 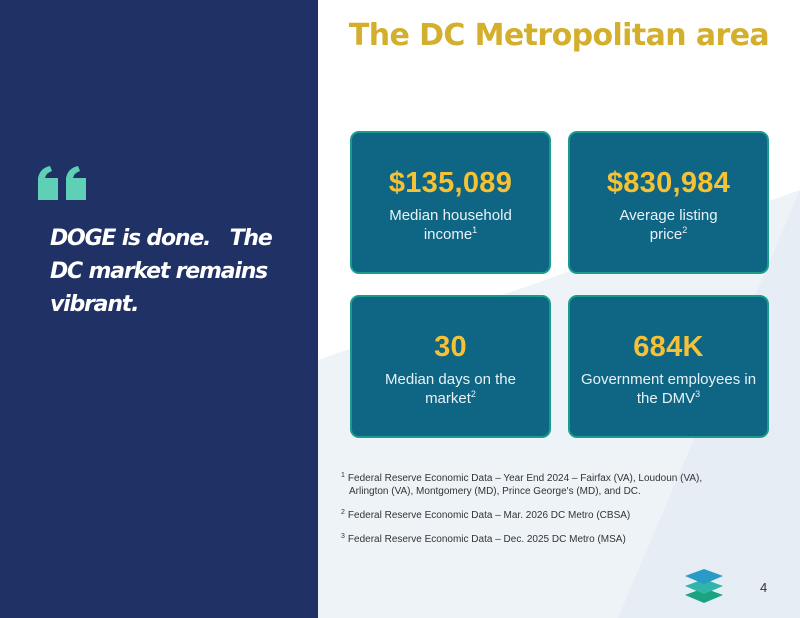 What do you see at coordinates (450, 202) in the screenshot?
I see `stat-card-median-income: $135,089 Median household income1` at bounding box center [450, 202].